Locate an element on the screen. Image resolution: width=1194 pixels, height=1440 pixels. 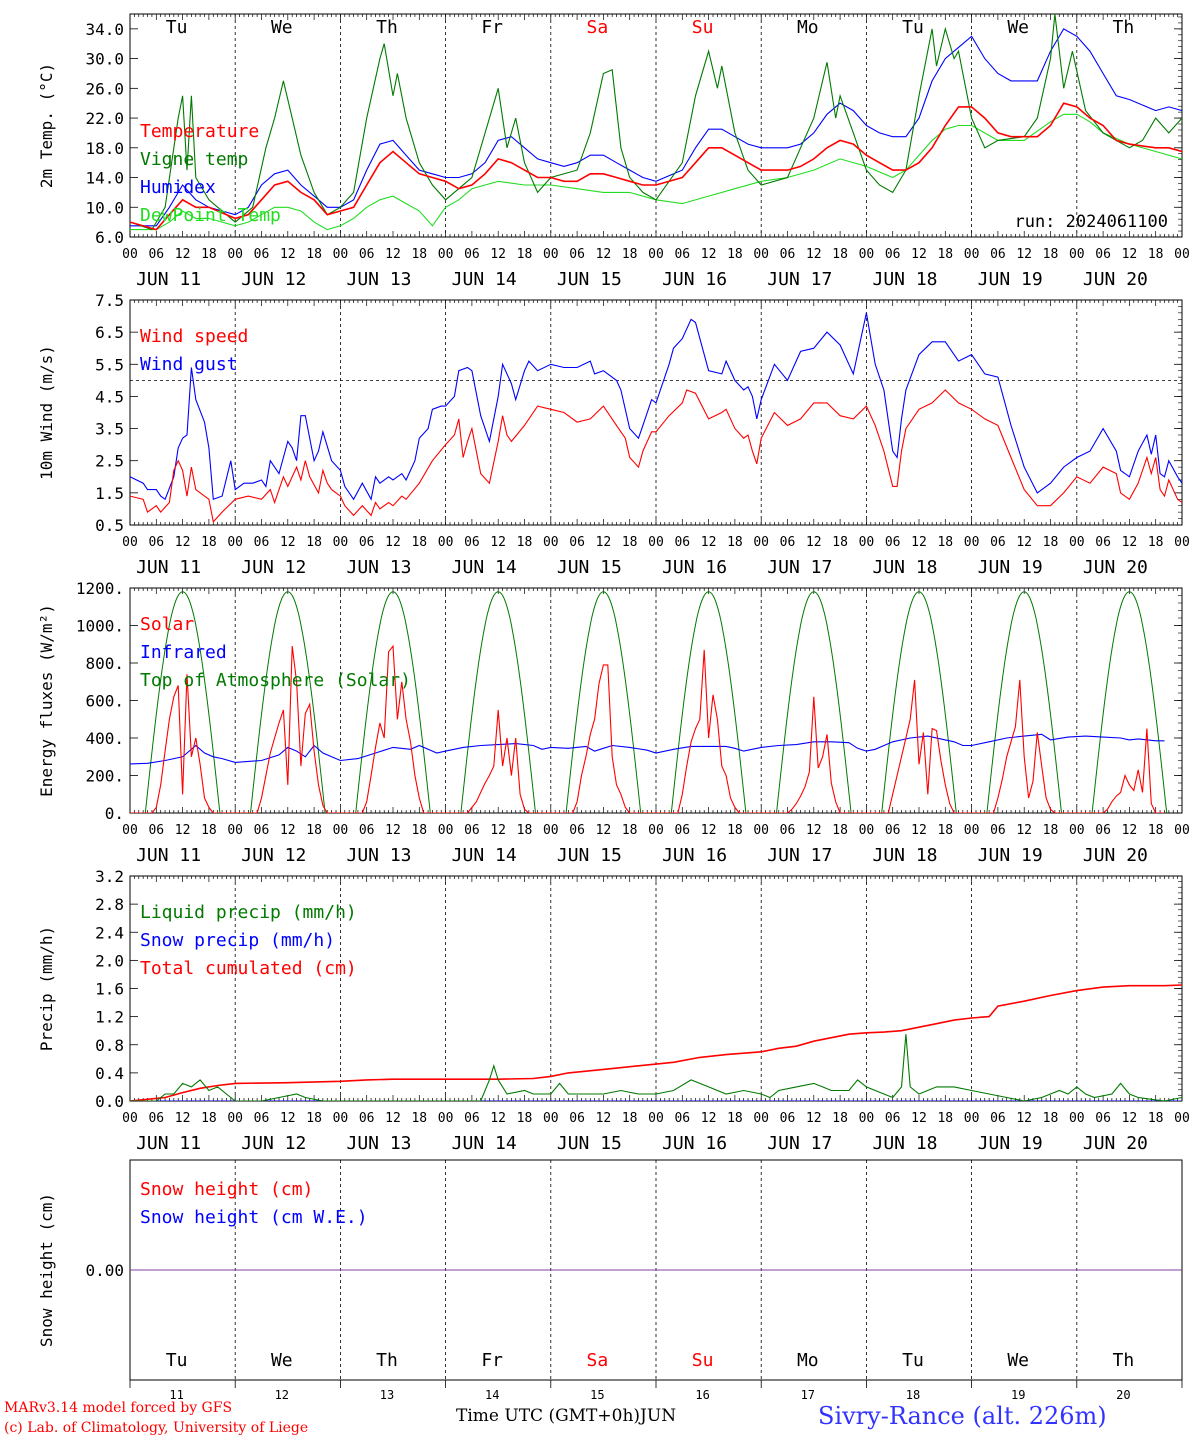
y-axis-label: Snow height (cm) is located at coordinates (46, 1270).